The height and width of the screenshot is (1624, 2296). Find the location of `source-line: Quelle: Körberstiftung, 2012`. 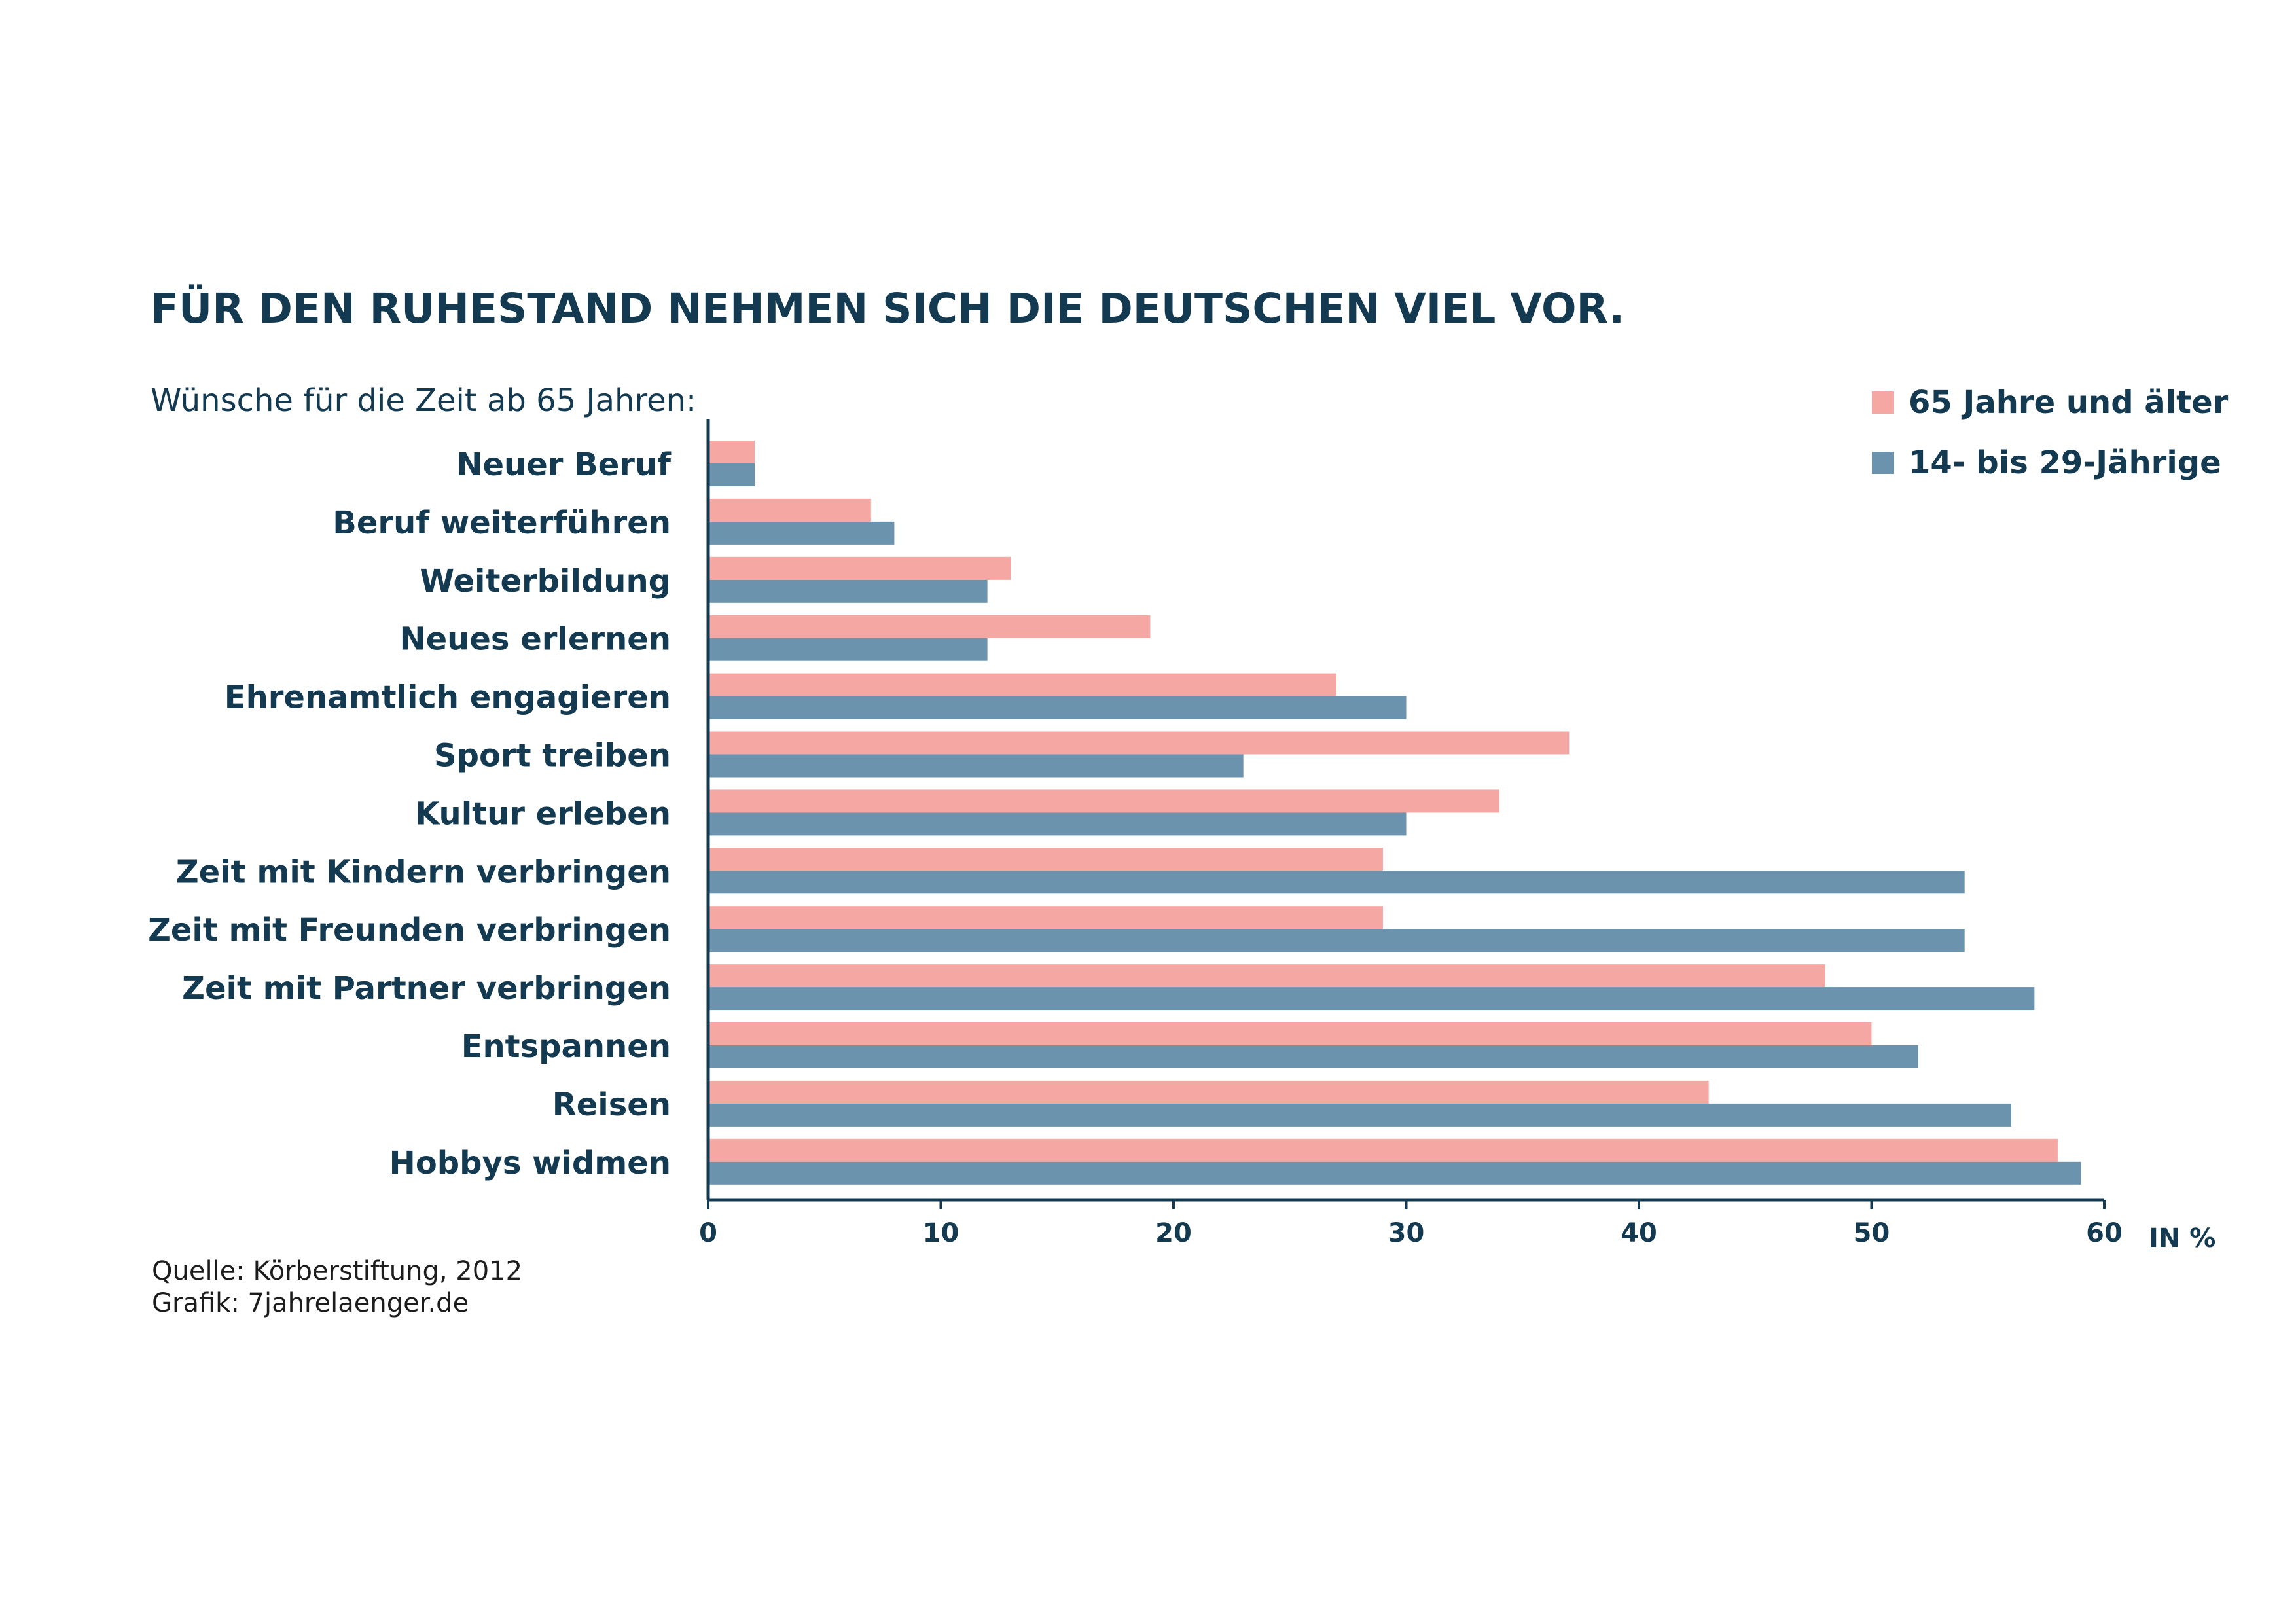

source-line: Quelle: Körberstiftung, 2012 is located at coordinates (337, 1271).